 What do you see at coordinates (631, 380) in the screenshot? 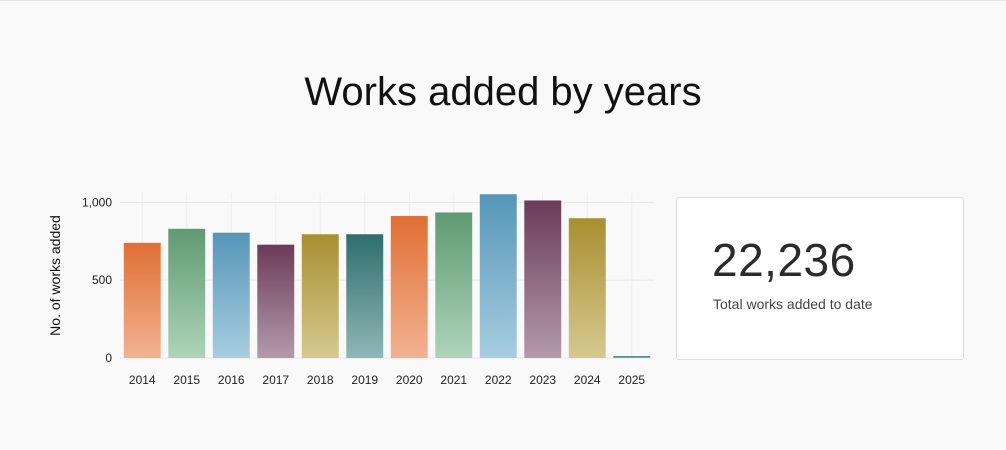
I see `x-tick-label: 2025` at bounding box center [631, 380].